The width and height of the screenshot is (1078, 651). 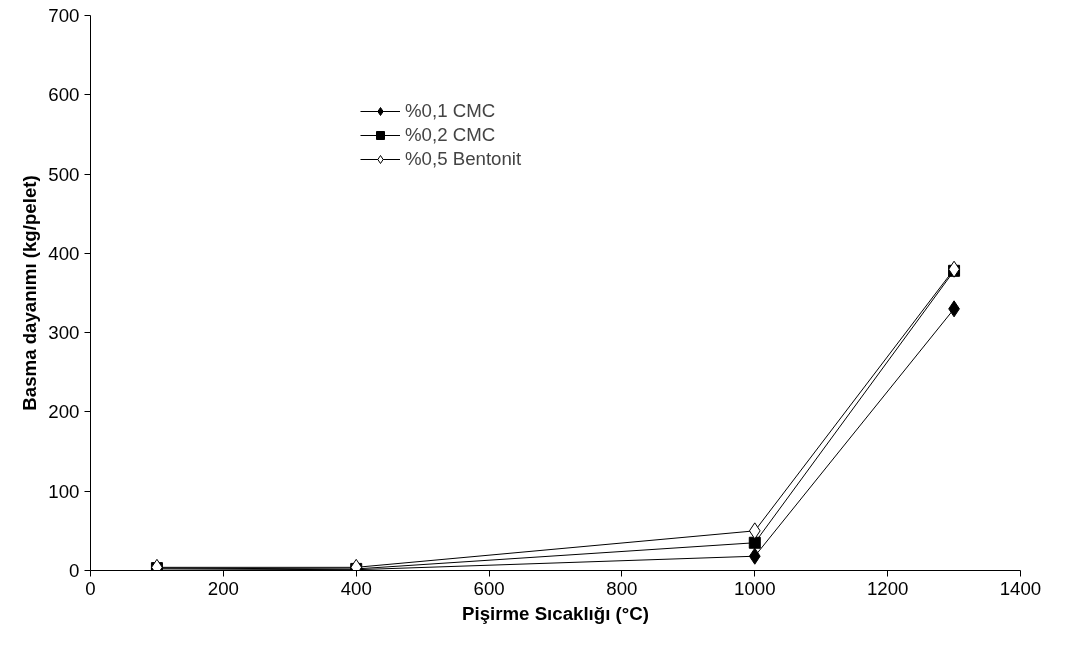 What do you see at coordinates (64, 412) in the screenshot?
I see `y-tick-label: 200` at bounding box center [64, 412].